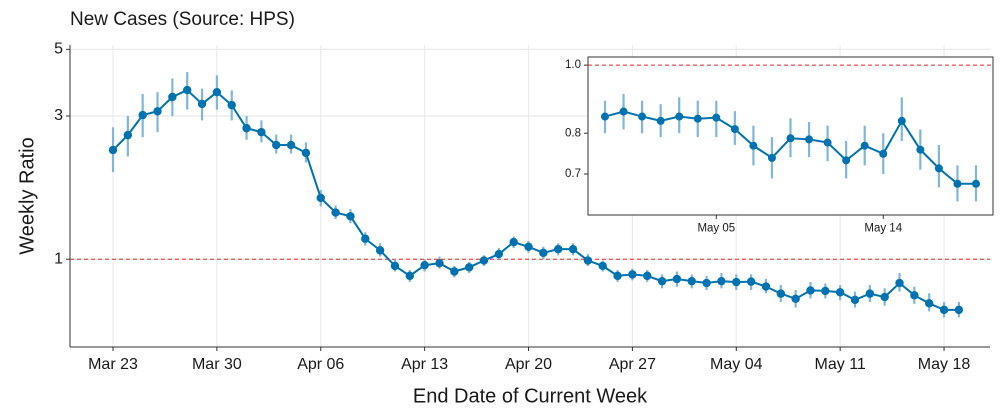  What do you see at coordinates (736, 364) in the screenshot?
I see `x-tick-label: May 04` at bounding box center [736, 364].